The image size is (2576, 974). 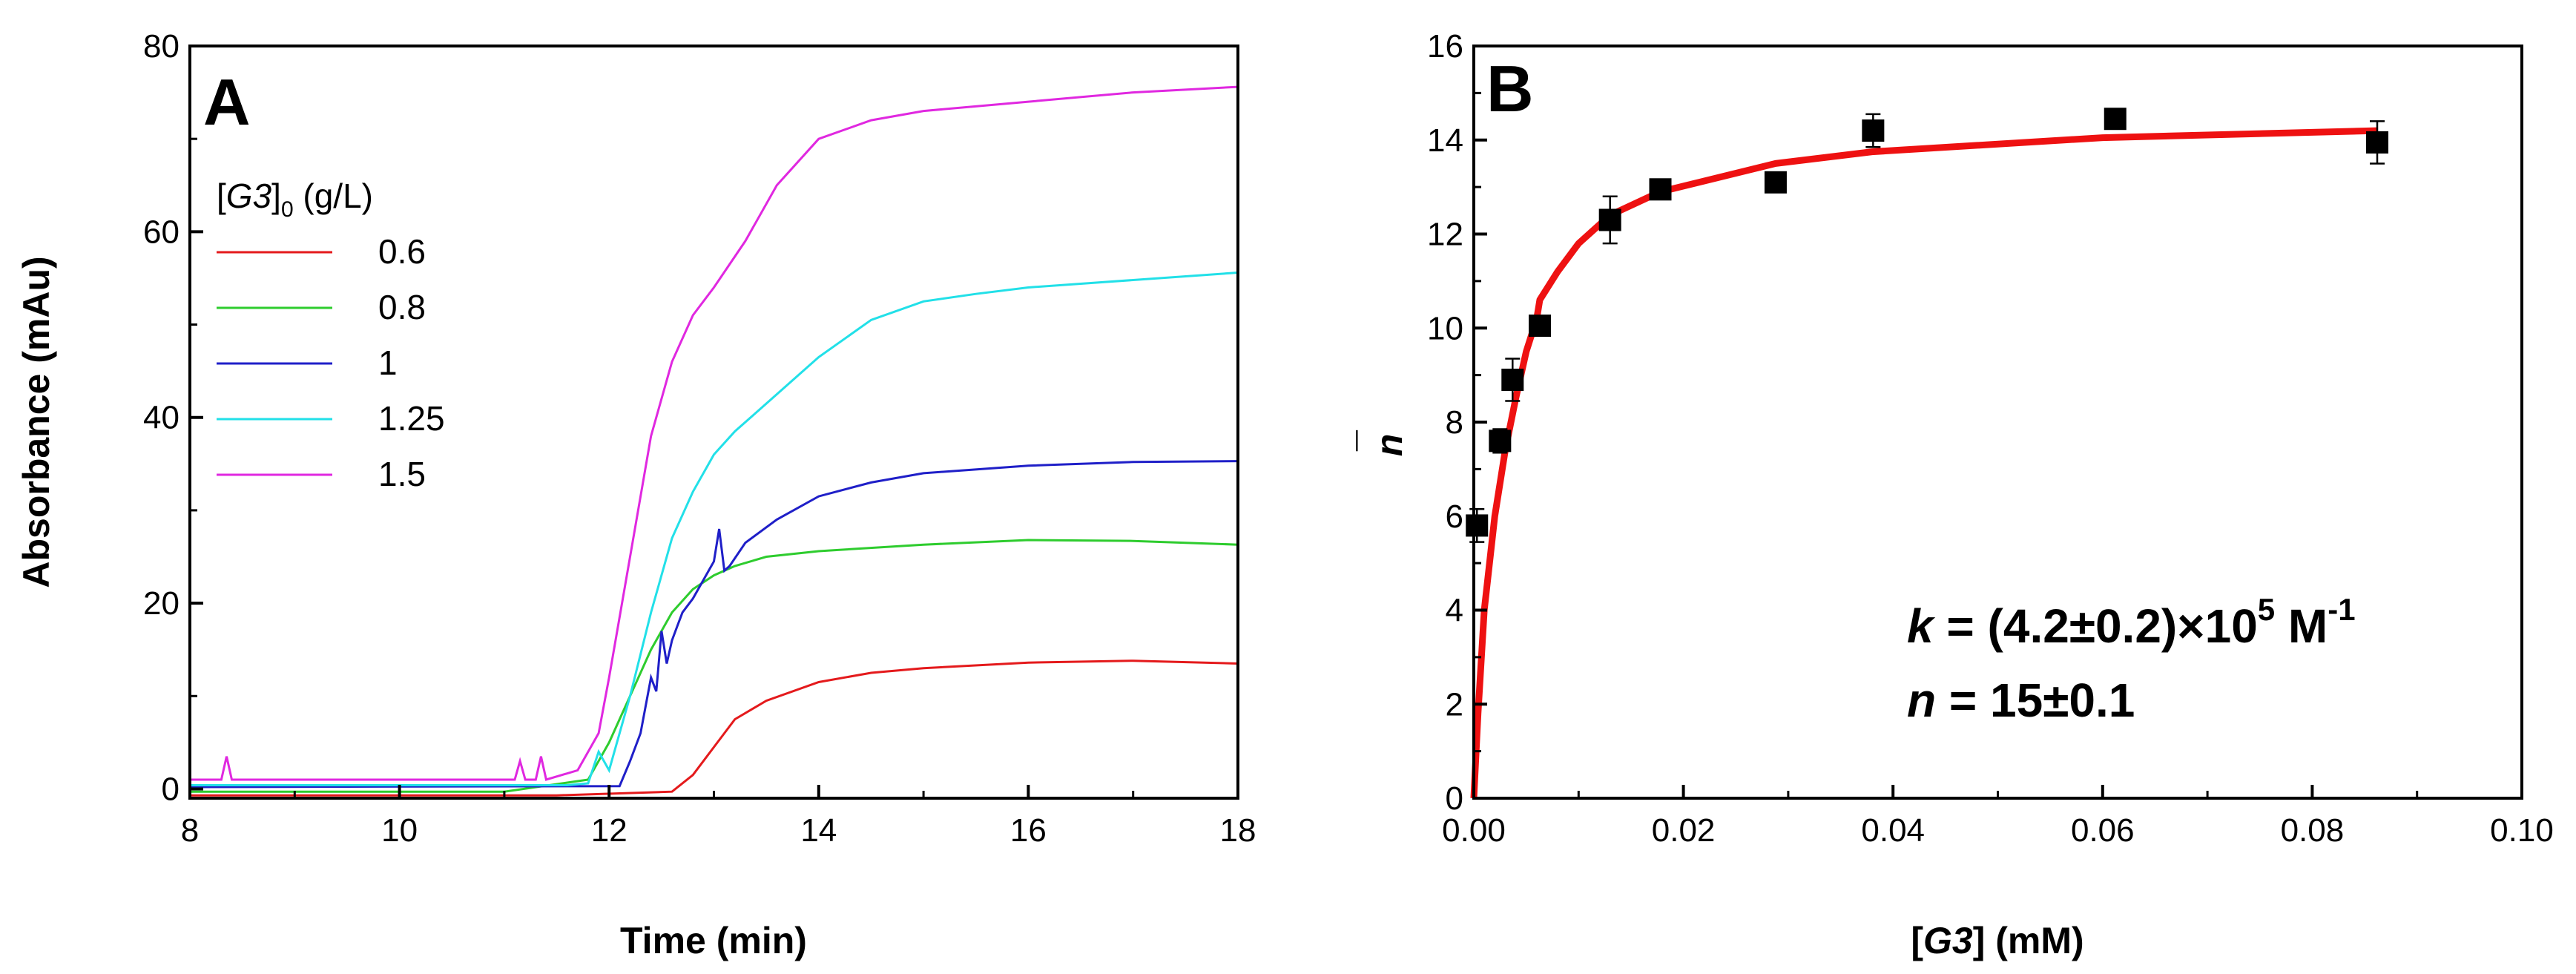 What do you see at coordinates (36, 422) in the screenshot?
I see `panel-a-y-axis-title: Absorbance (mAu)` at bounding box center [36, 422].